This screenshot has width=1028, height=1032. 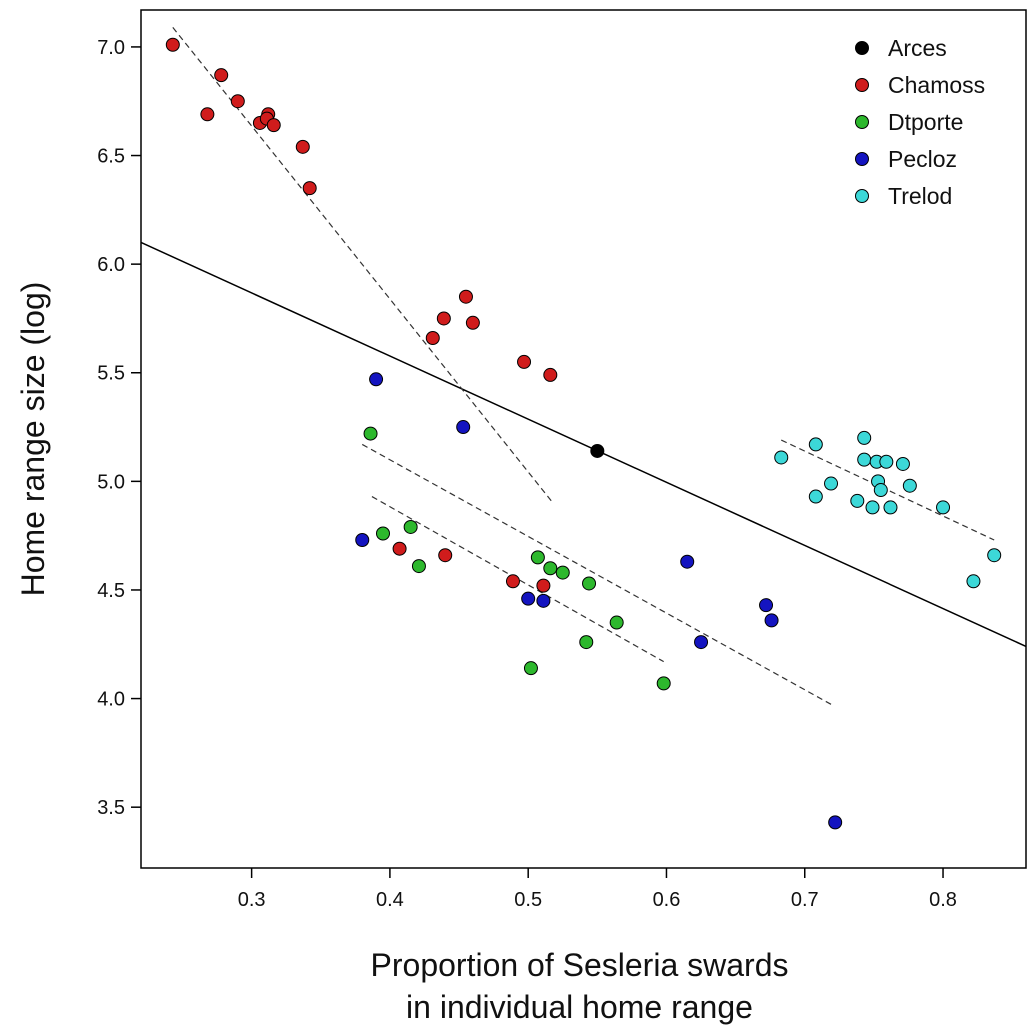 I want to click on legend-label-trelod: Trelod, so click(x=920, y=196).